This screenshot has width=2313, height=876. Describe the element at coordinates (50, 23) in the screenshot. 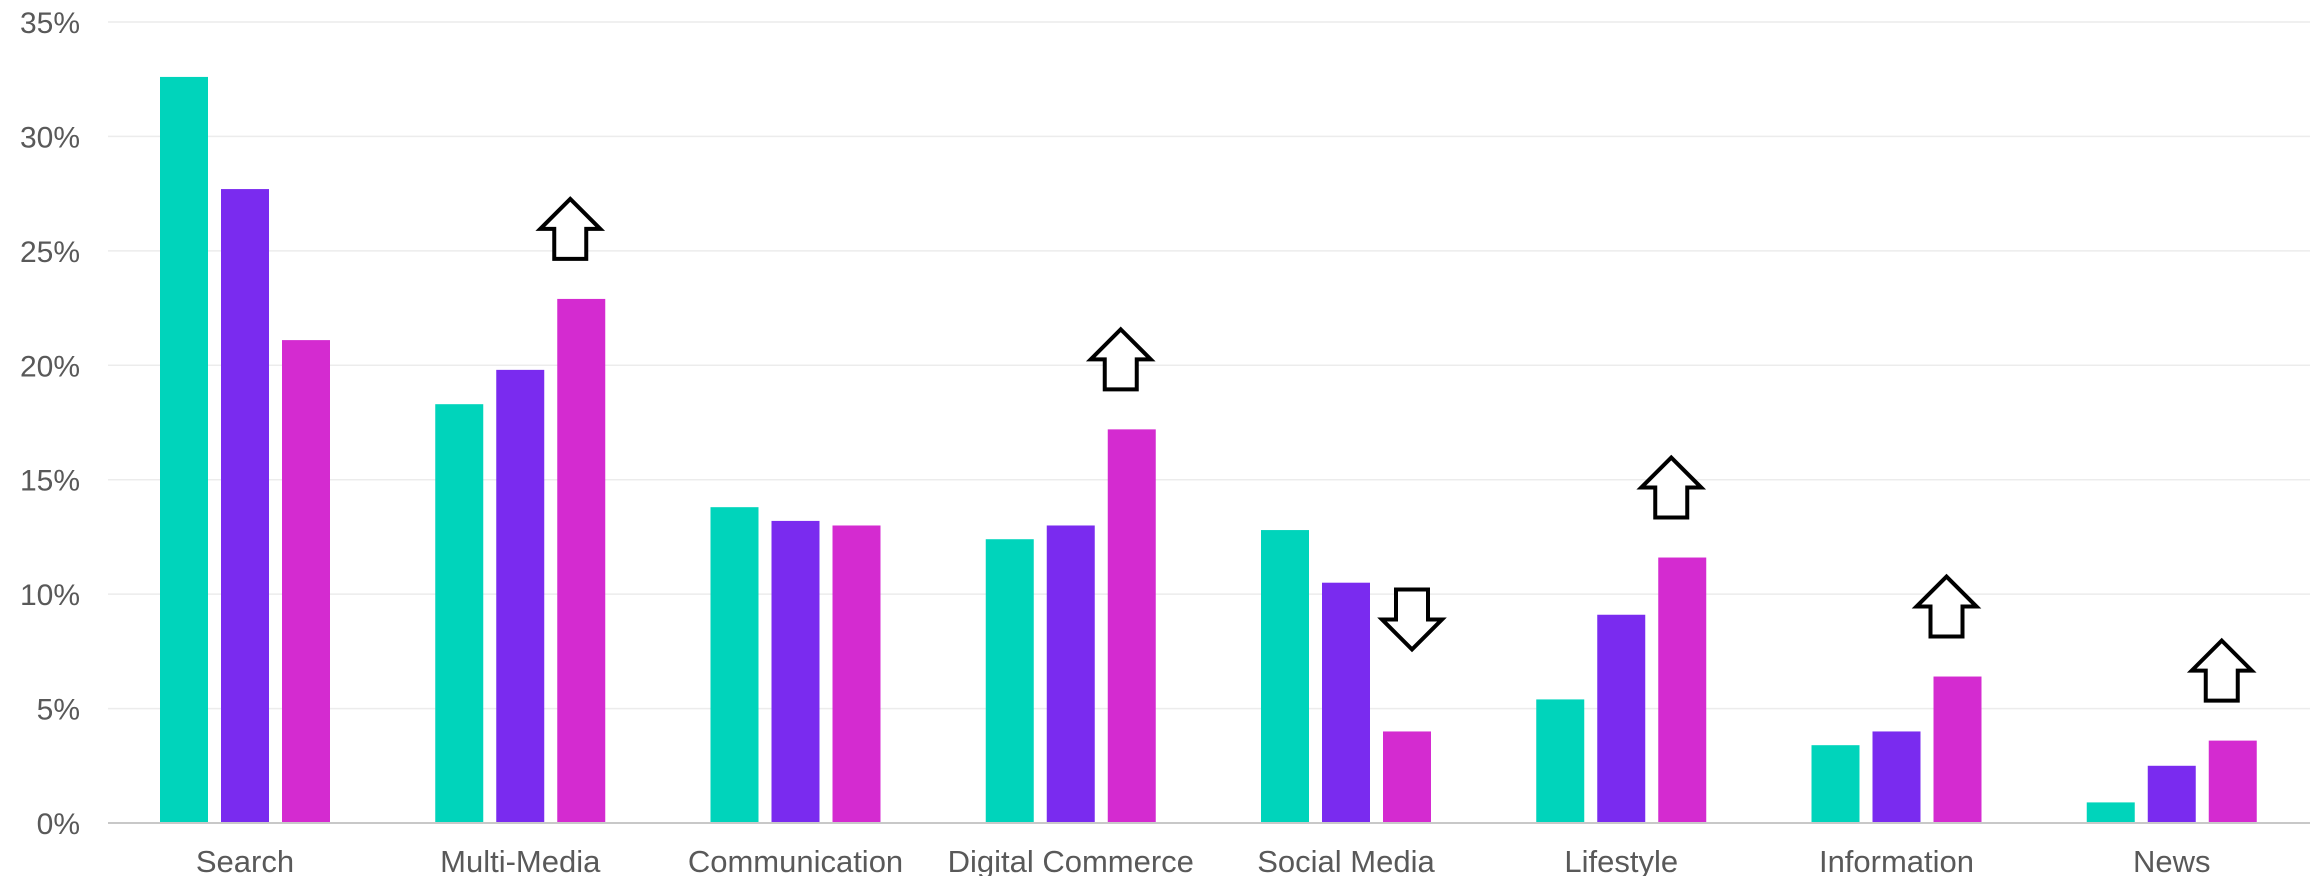

I see `y-tick-label: 35%` at that location.